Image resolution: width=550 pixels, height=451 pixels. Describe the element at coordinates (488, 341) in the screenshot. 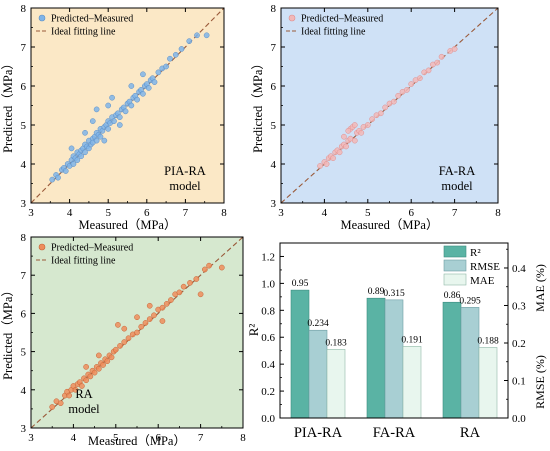

I see `bar-value-label: 0.188` at that location.